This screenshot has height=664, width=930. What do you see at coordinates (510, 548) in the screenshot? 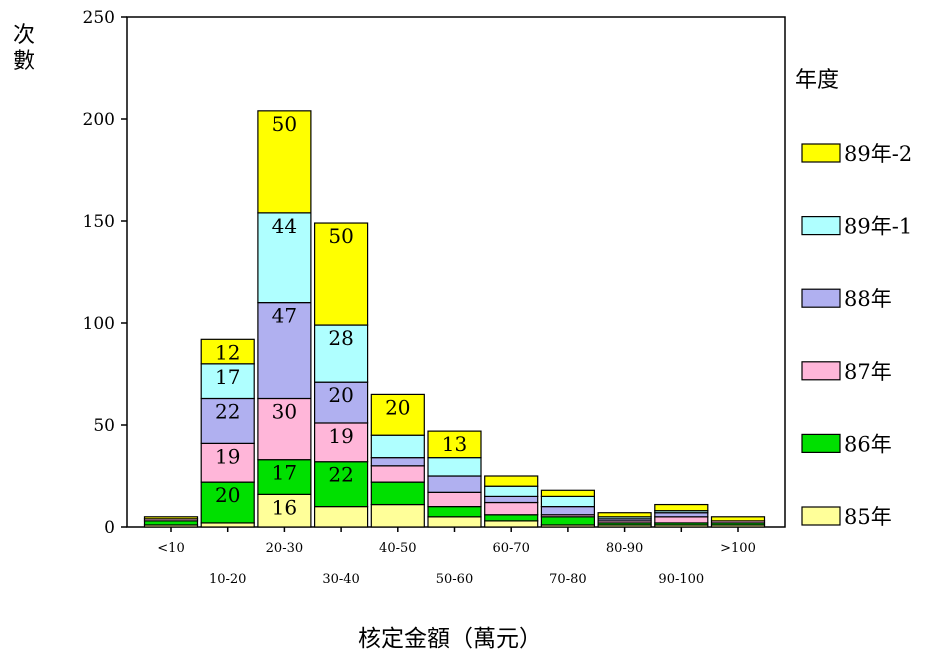
I see `x-tick-label: 60-70` at bounding box center [510, 548].